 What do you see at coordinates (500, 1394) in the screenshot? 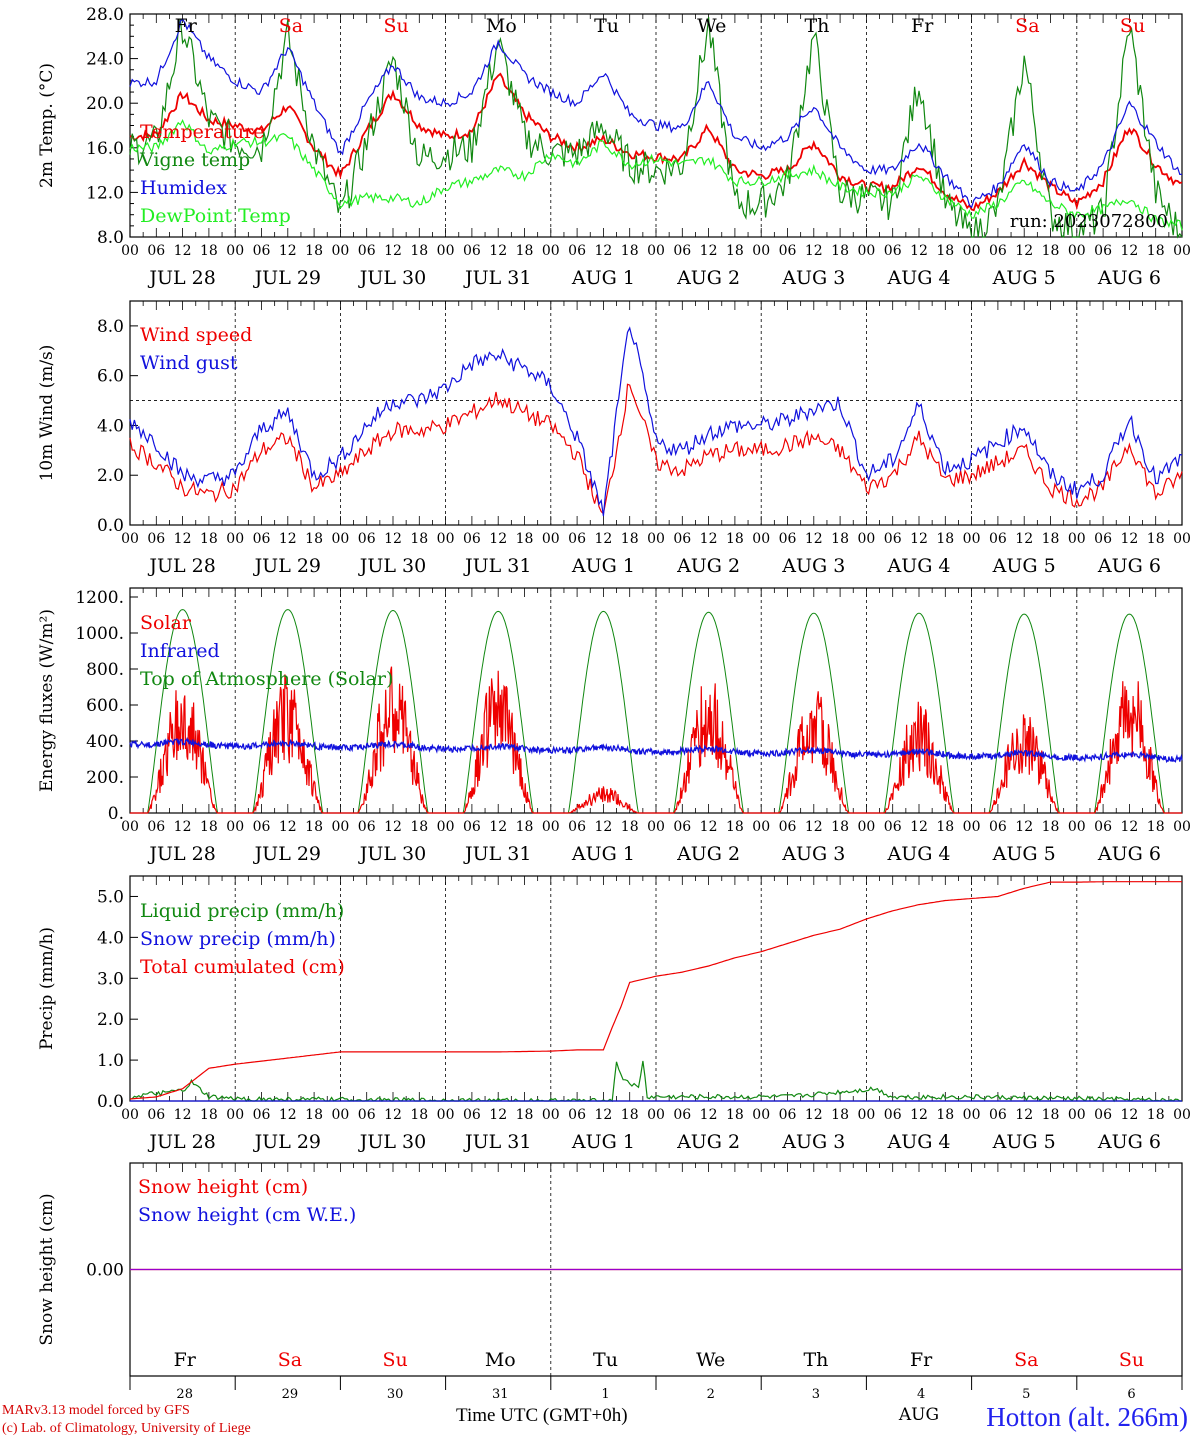
I see `day-number: 31` at bounding box center [500, 1394].